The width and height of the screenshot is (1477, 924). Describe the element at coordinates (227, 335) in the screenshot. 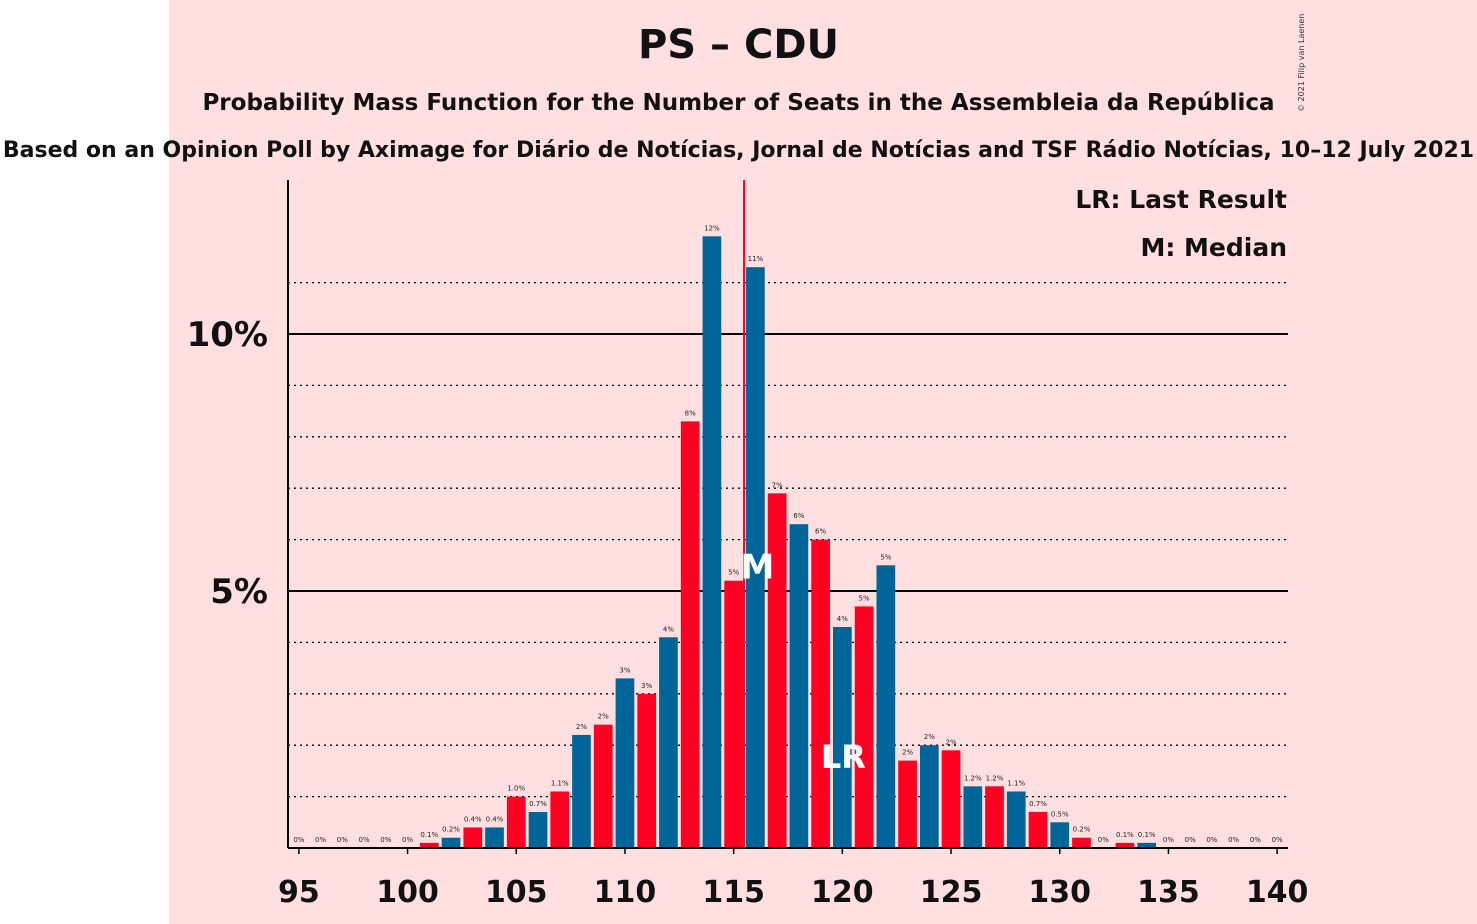

I see `y-tick-label: 10%` at that location.